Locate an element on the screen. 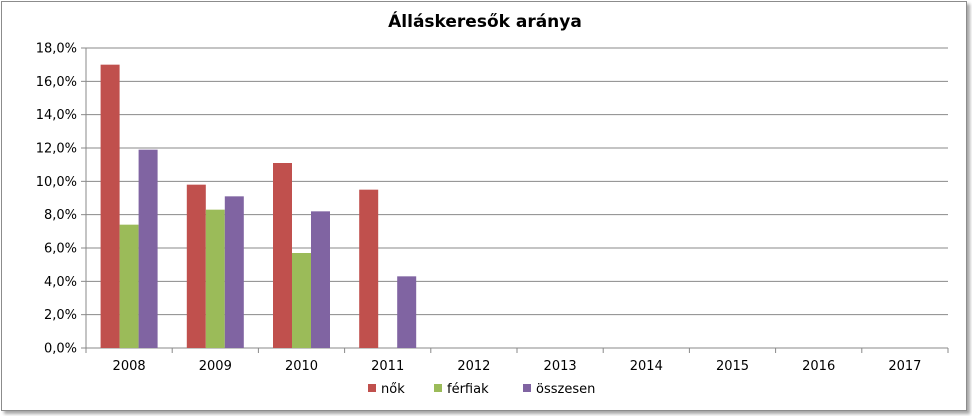  x-tick-label: 2011 is located at coordinates (387, 366).